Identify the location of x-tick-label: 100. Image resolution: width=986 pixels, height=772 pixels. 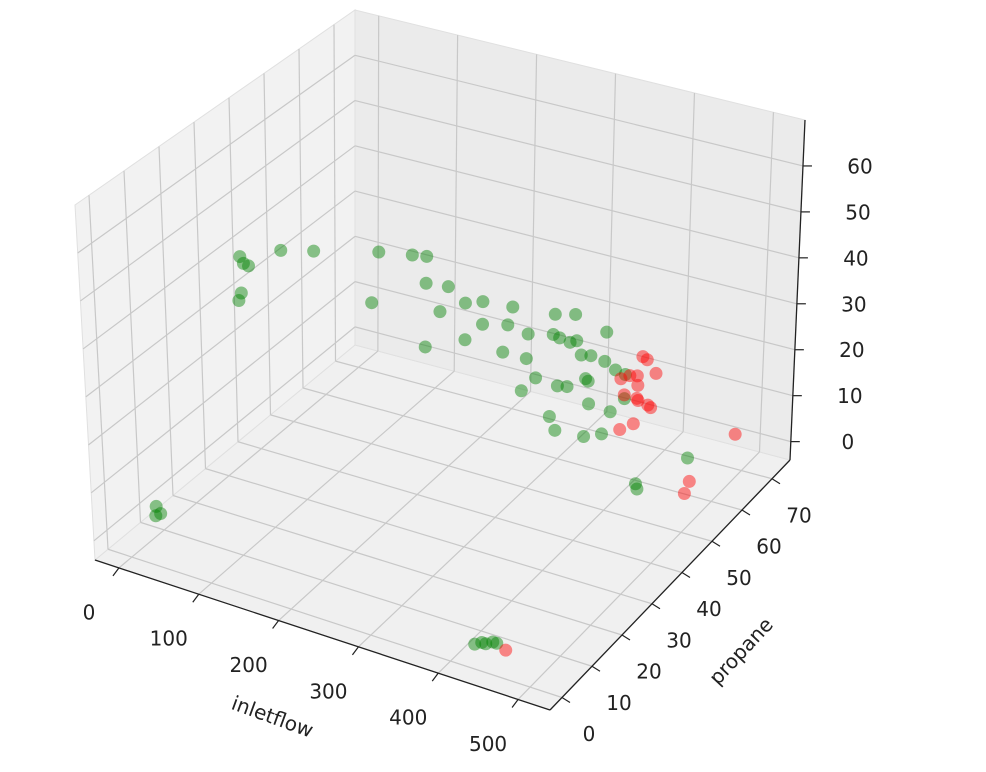
(169, 639).